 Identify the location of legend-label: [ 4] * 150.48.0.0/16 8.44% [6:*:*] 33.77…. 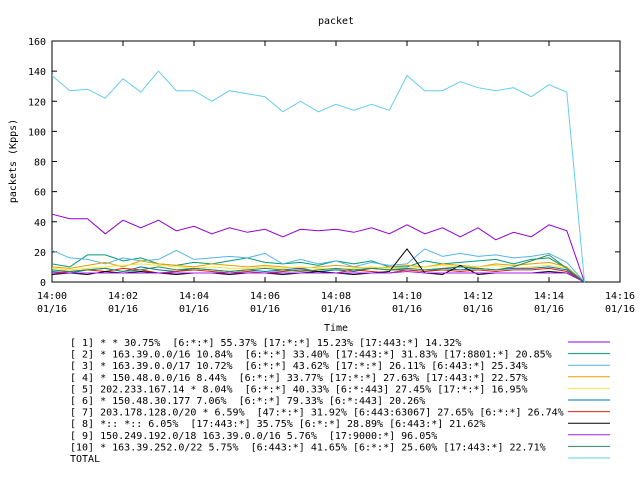
(299, 378).